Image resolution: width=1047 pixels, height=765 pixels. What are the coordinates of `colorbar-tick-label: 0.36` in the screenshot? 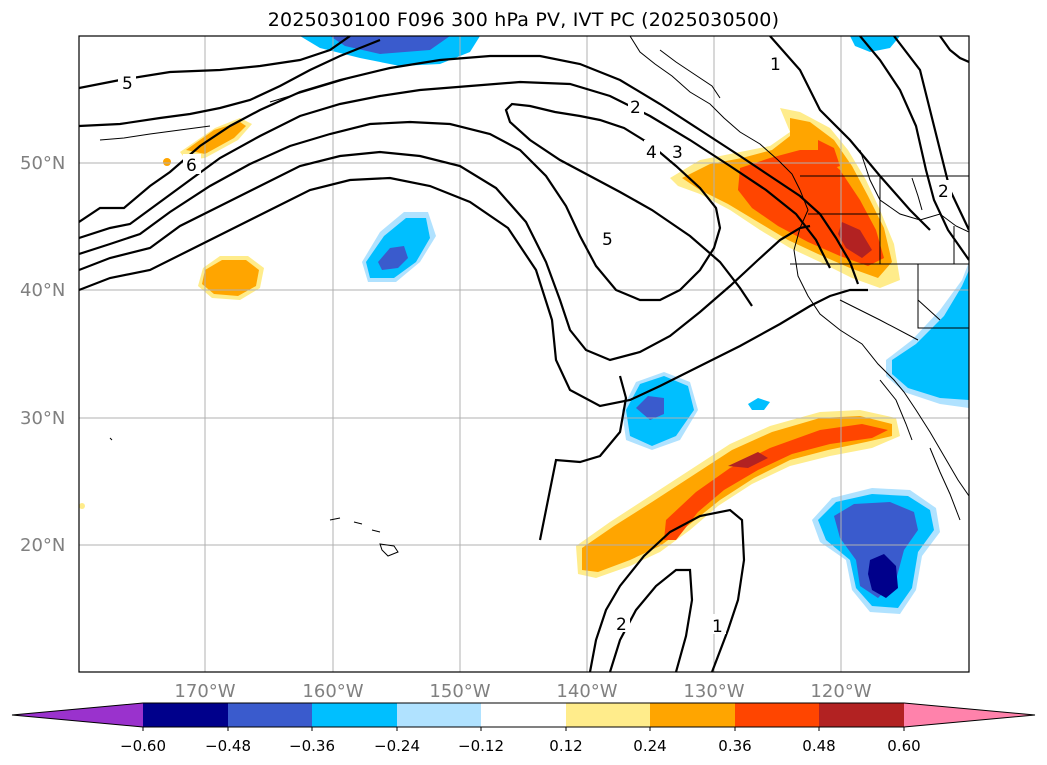 It's located at (734, 746).